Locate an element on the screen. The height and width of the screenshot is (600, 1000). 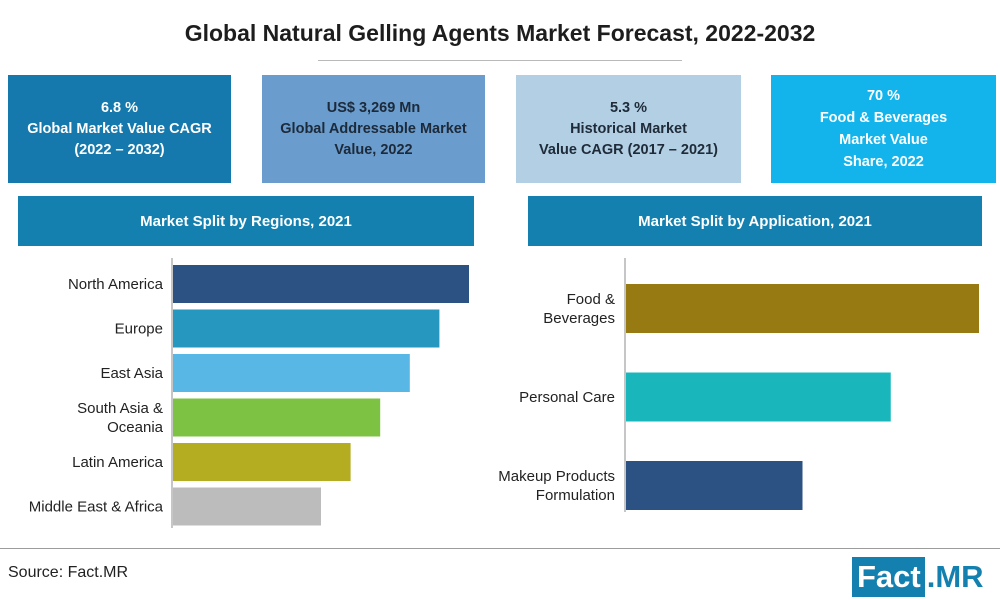
region-label: Europe is located at coordinates (139, 329).